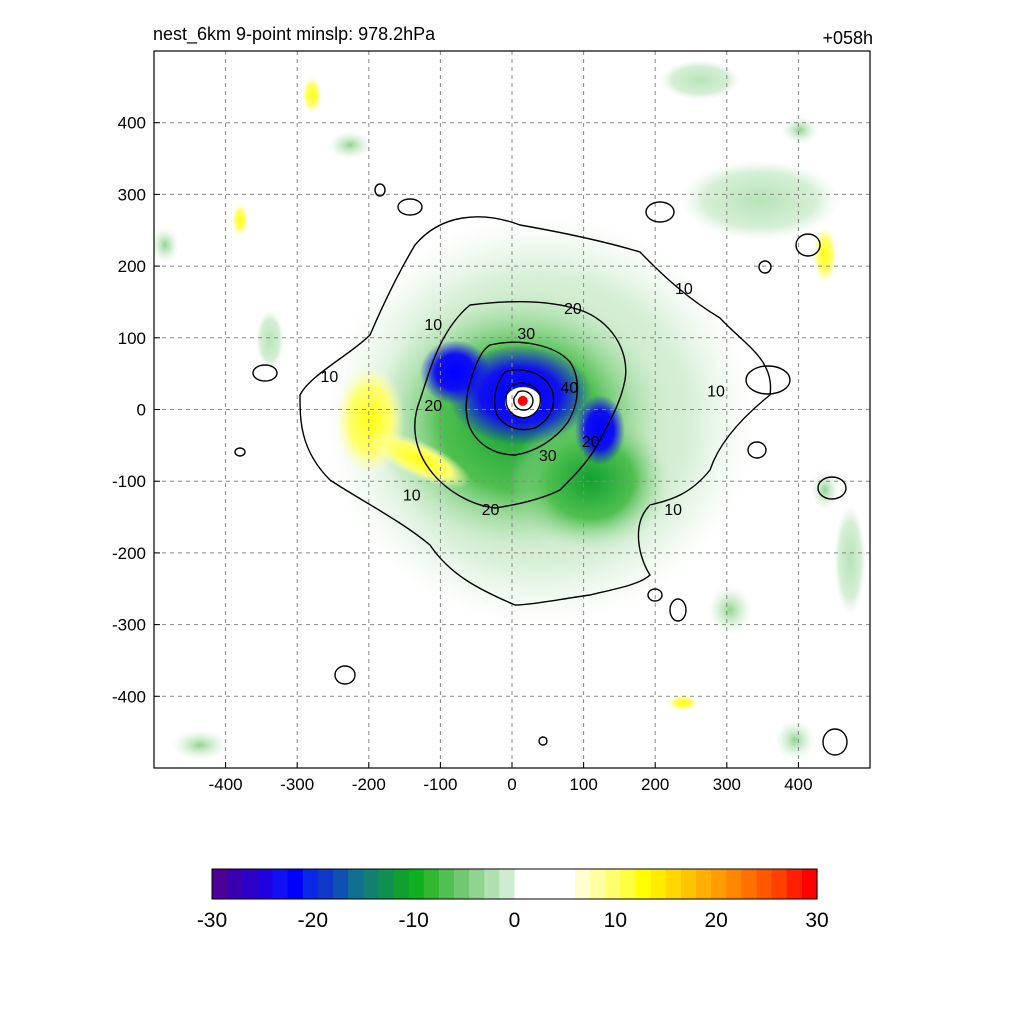 The width and height of the screenshot is (1024, 1024). I want to click on colorbar: -30 -20 -10 0 10 20 30, so click(513, 900).